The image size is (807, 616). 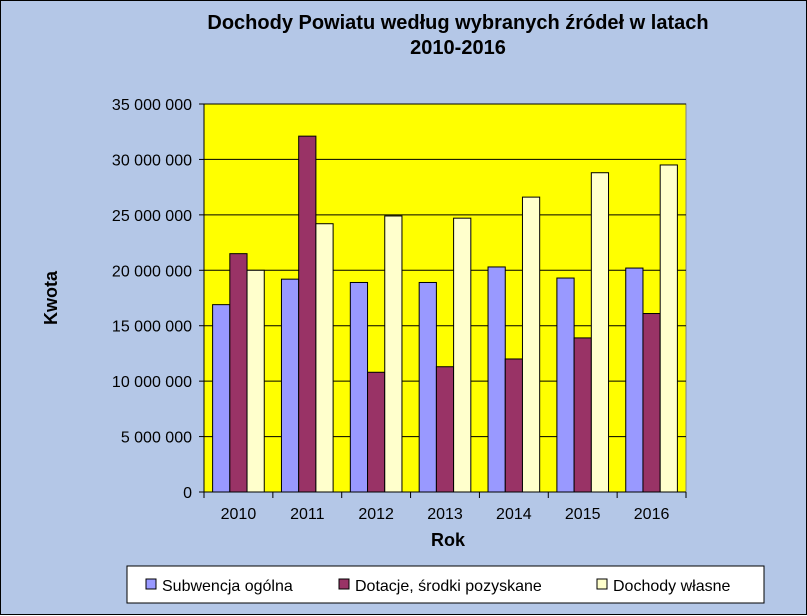 I want to click on legend-box, so click(x=445, y=584).